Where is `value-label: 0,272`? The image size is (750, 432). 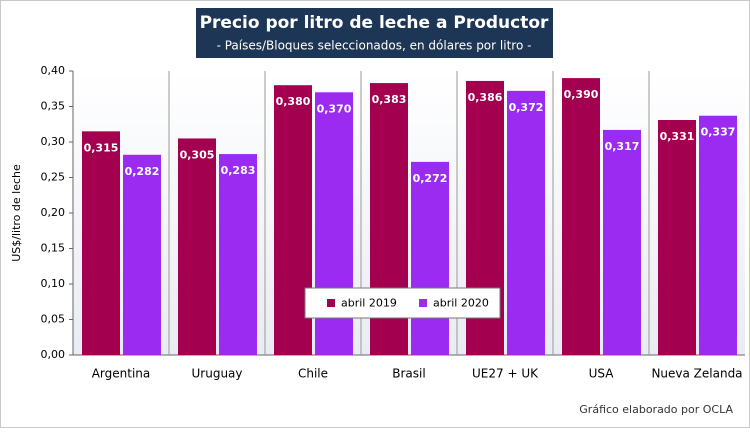 value-label: 0,272 is located at coordinates (430, 178).